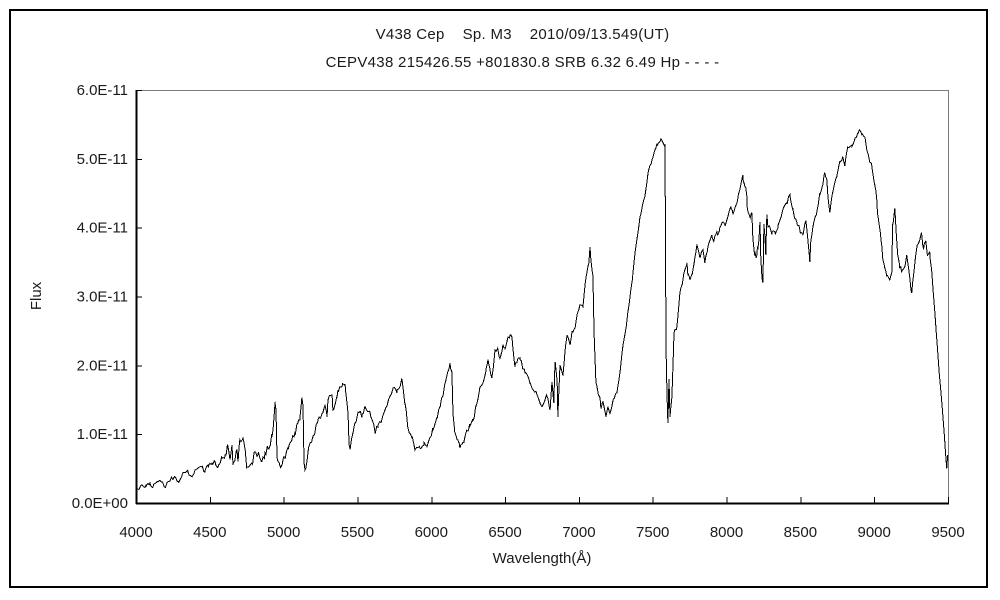  I want to click on x-tick-label: 6500, so click(504, 532).